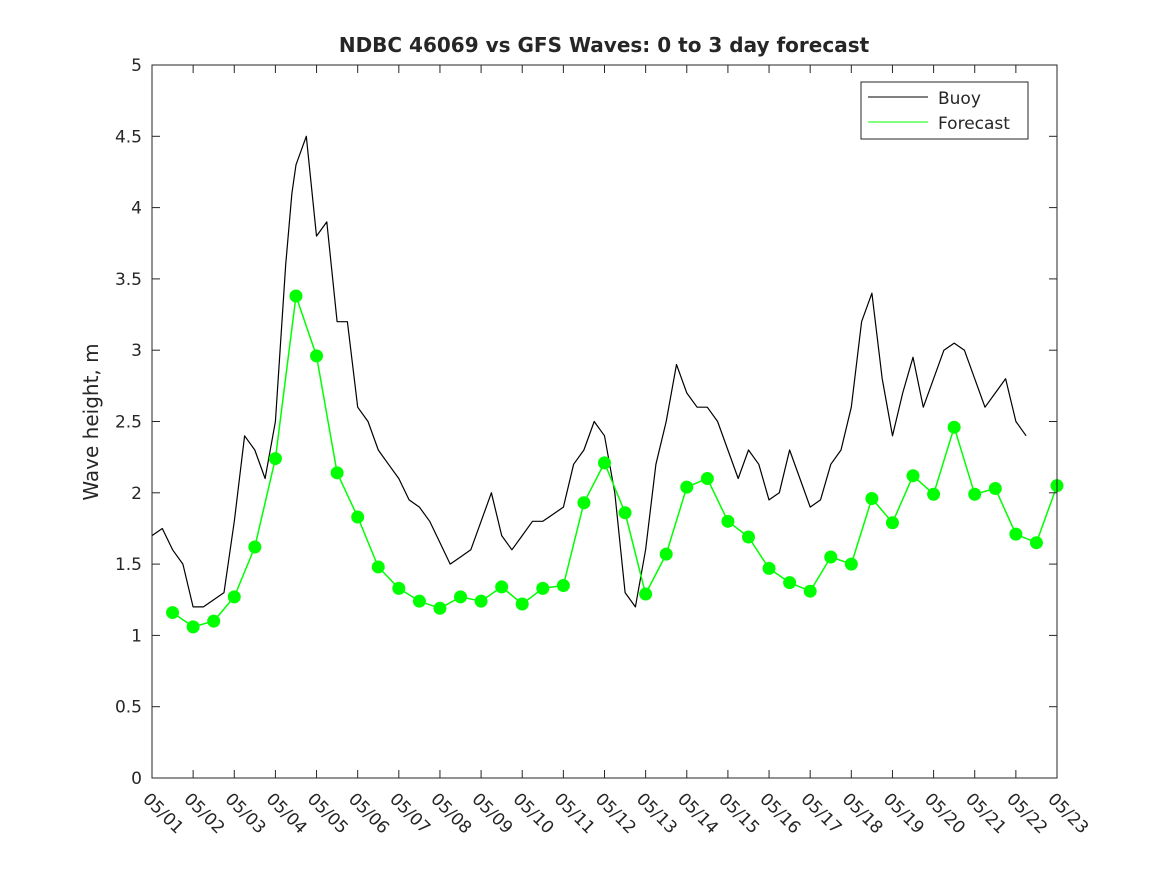 The image size is (1167, 875). I want to click on y-tick-label: 3.5, so click(128, 280).